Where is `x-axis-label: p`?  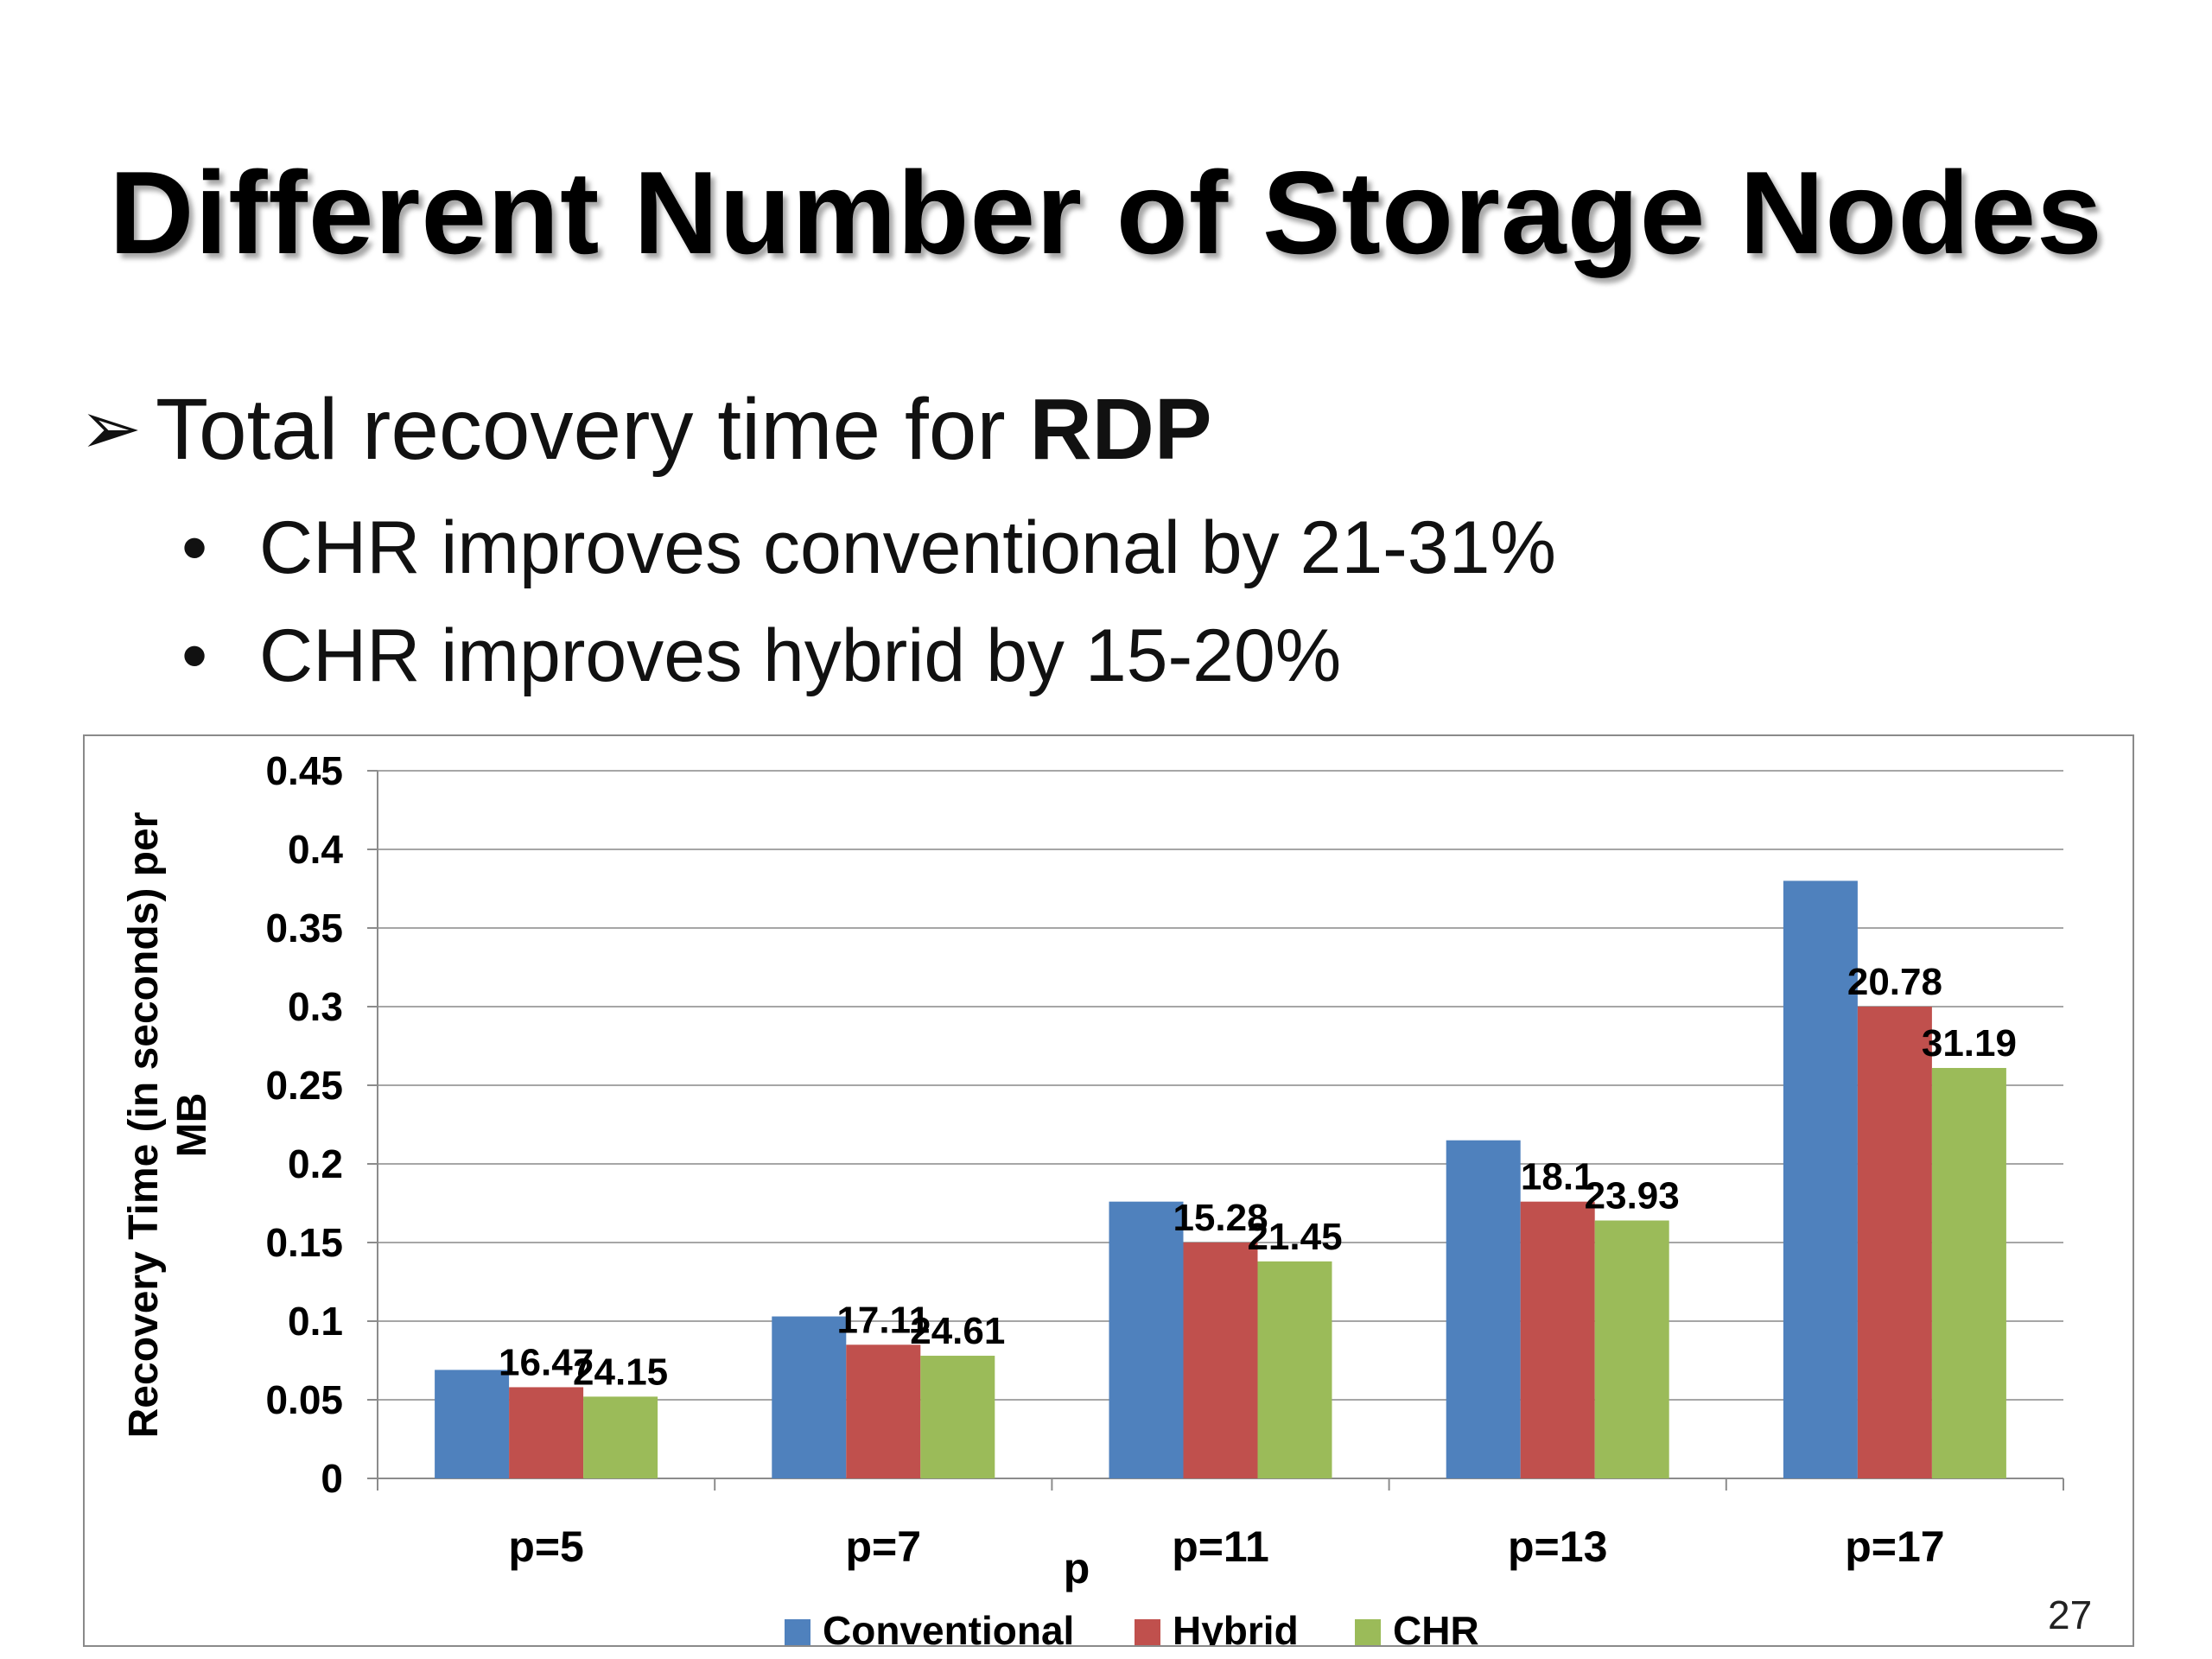
x-axis-label: p is located at coordinates (1077, 1568).